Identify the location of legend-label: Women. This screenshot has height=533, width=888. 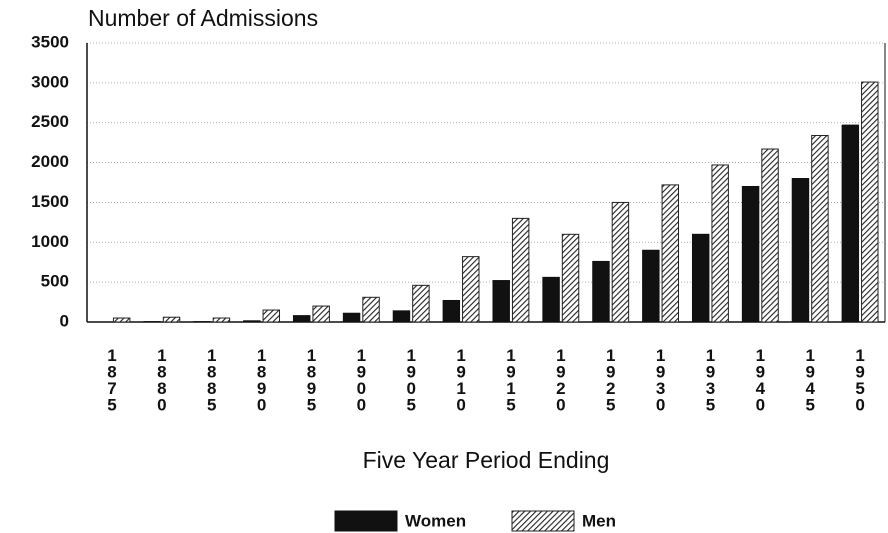
(435, 520).